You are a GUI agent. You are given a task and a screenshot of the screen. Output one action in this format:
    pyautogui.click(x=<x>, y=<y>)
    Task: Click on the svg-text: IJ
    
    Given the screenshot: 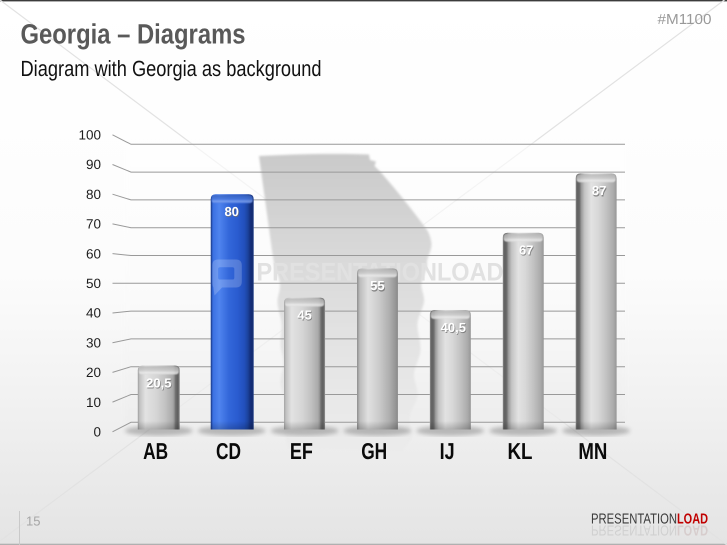 What is the action you would take?
    pyautogui.click(x=447, y=451)
    